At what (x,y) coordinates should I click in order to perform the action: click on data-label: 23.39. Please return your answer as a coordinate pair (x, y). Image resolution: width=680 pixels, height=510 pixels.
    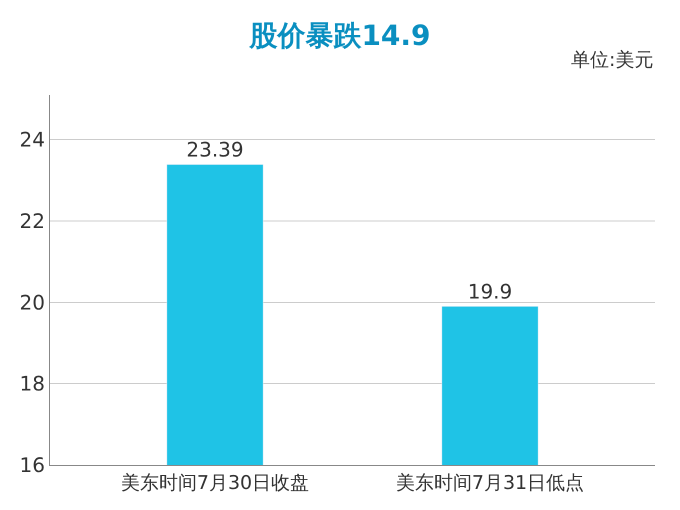
    Looking at the image, I should click on (215, 150).